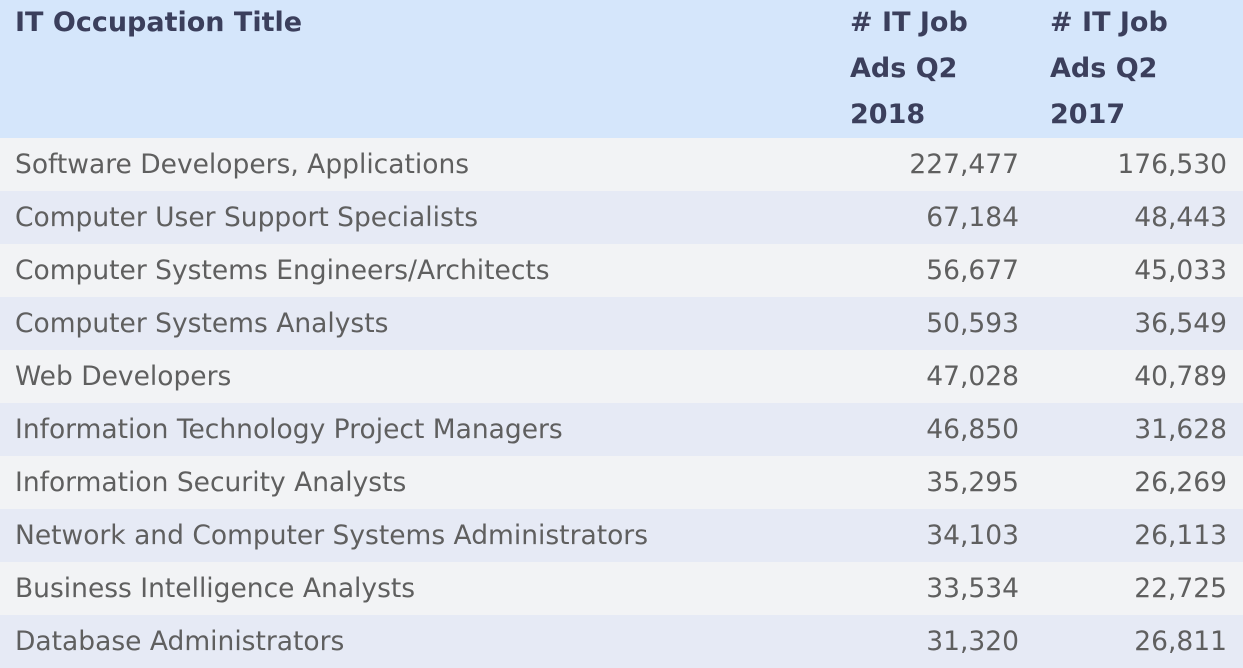  I want to click on ads-2017-cell: 45,033, so click(1180, 270).